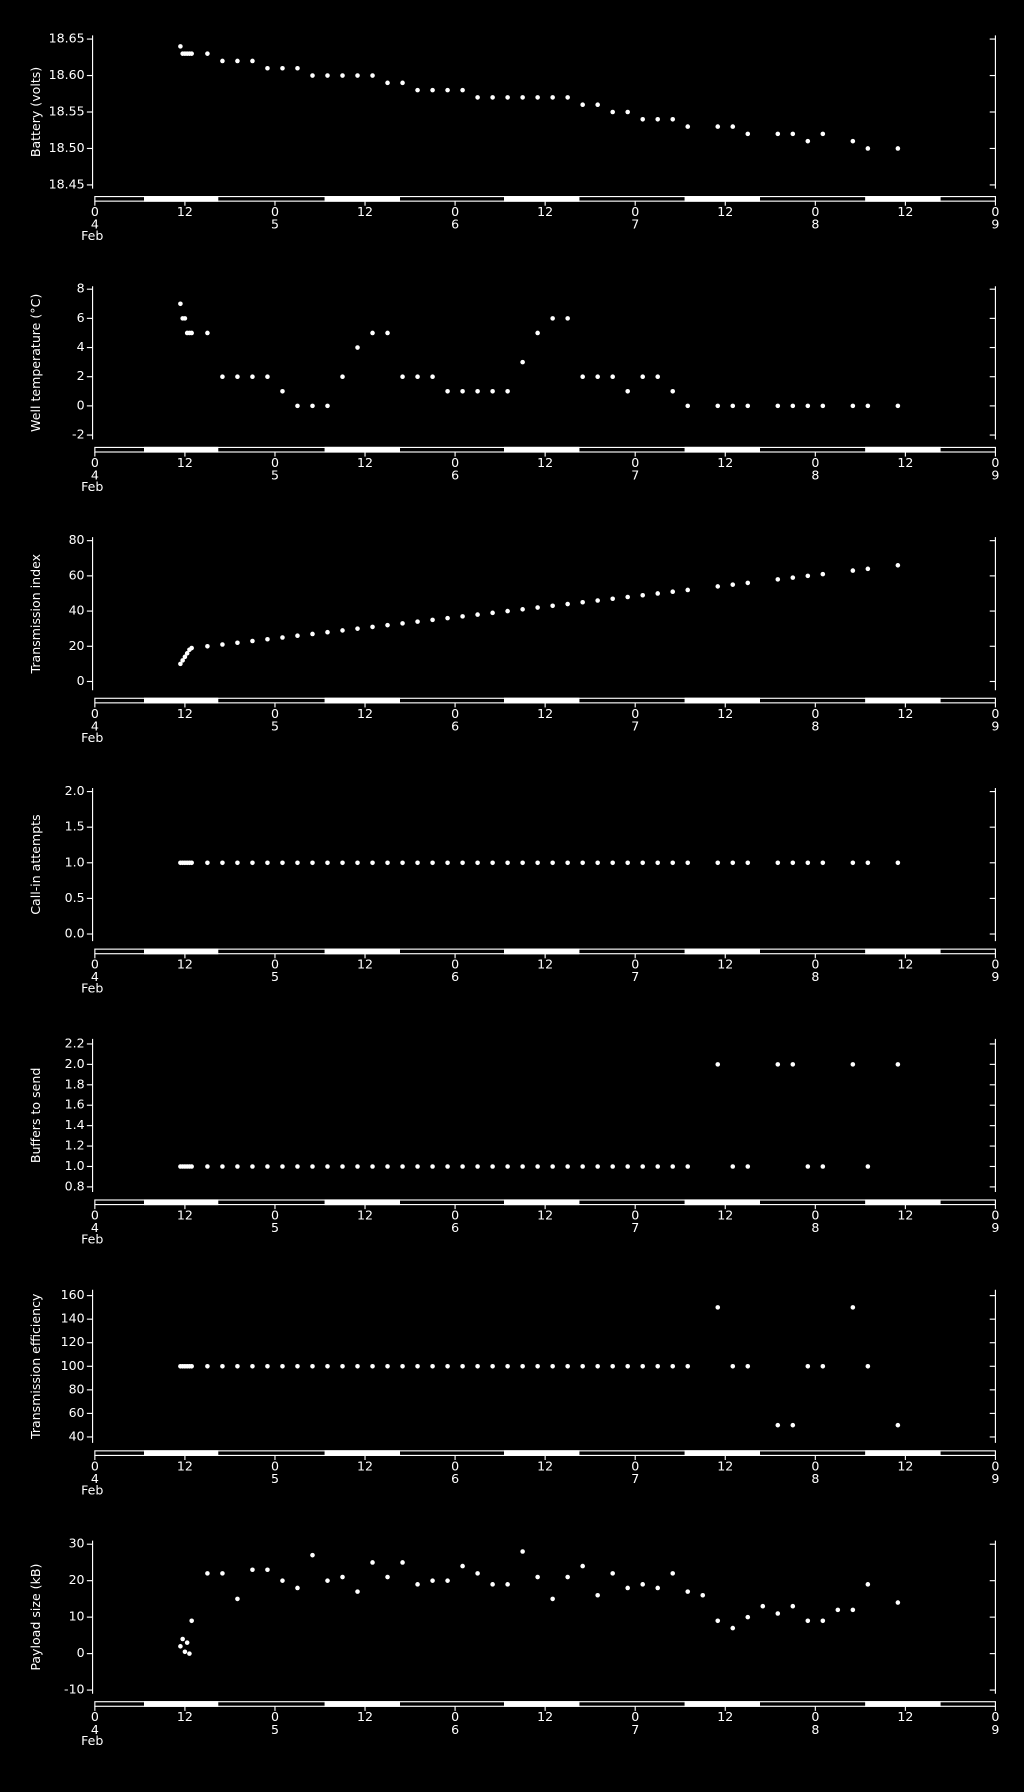 This screenshot has height=1792, width=1024. I want to click on y-tick-label: 80, so click(77, 1388).